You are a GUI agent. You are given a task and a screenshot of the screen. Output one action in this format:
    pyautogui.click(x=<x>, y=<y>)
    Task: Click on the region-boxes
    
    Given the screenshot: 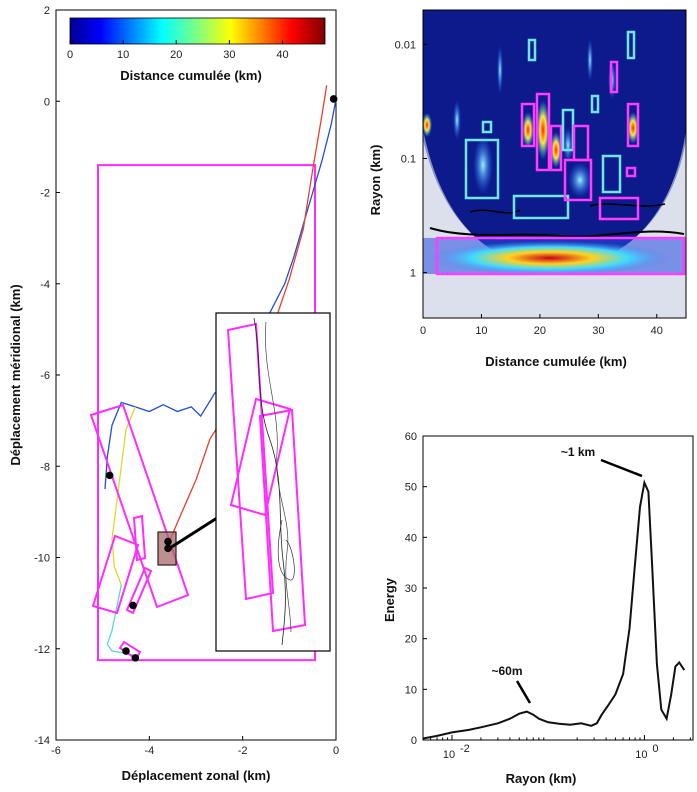 What is the action you would take?
    pyautogui.click(x=139, y=532)
    